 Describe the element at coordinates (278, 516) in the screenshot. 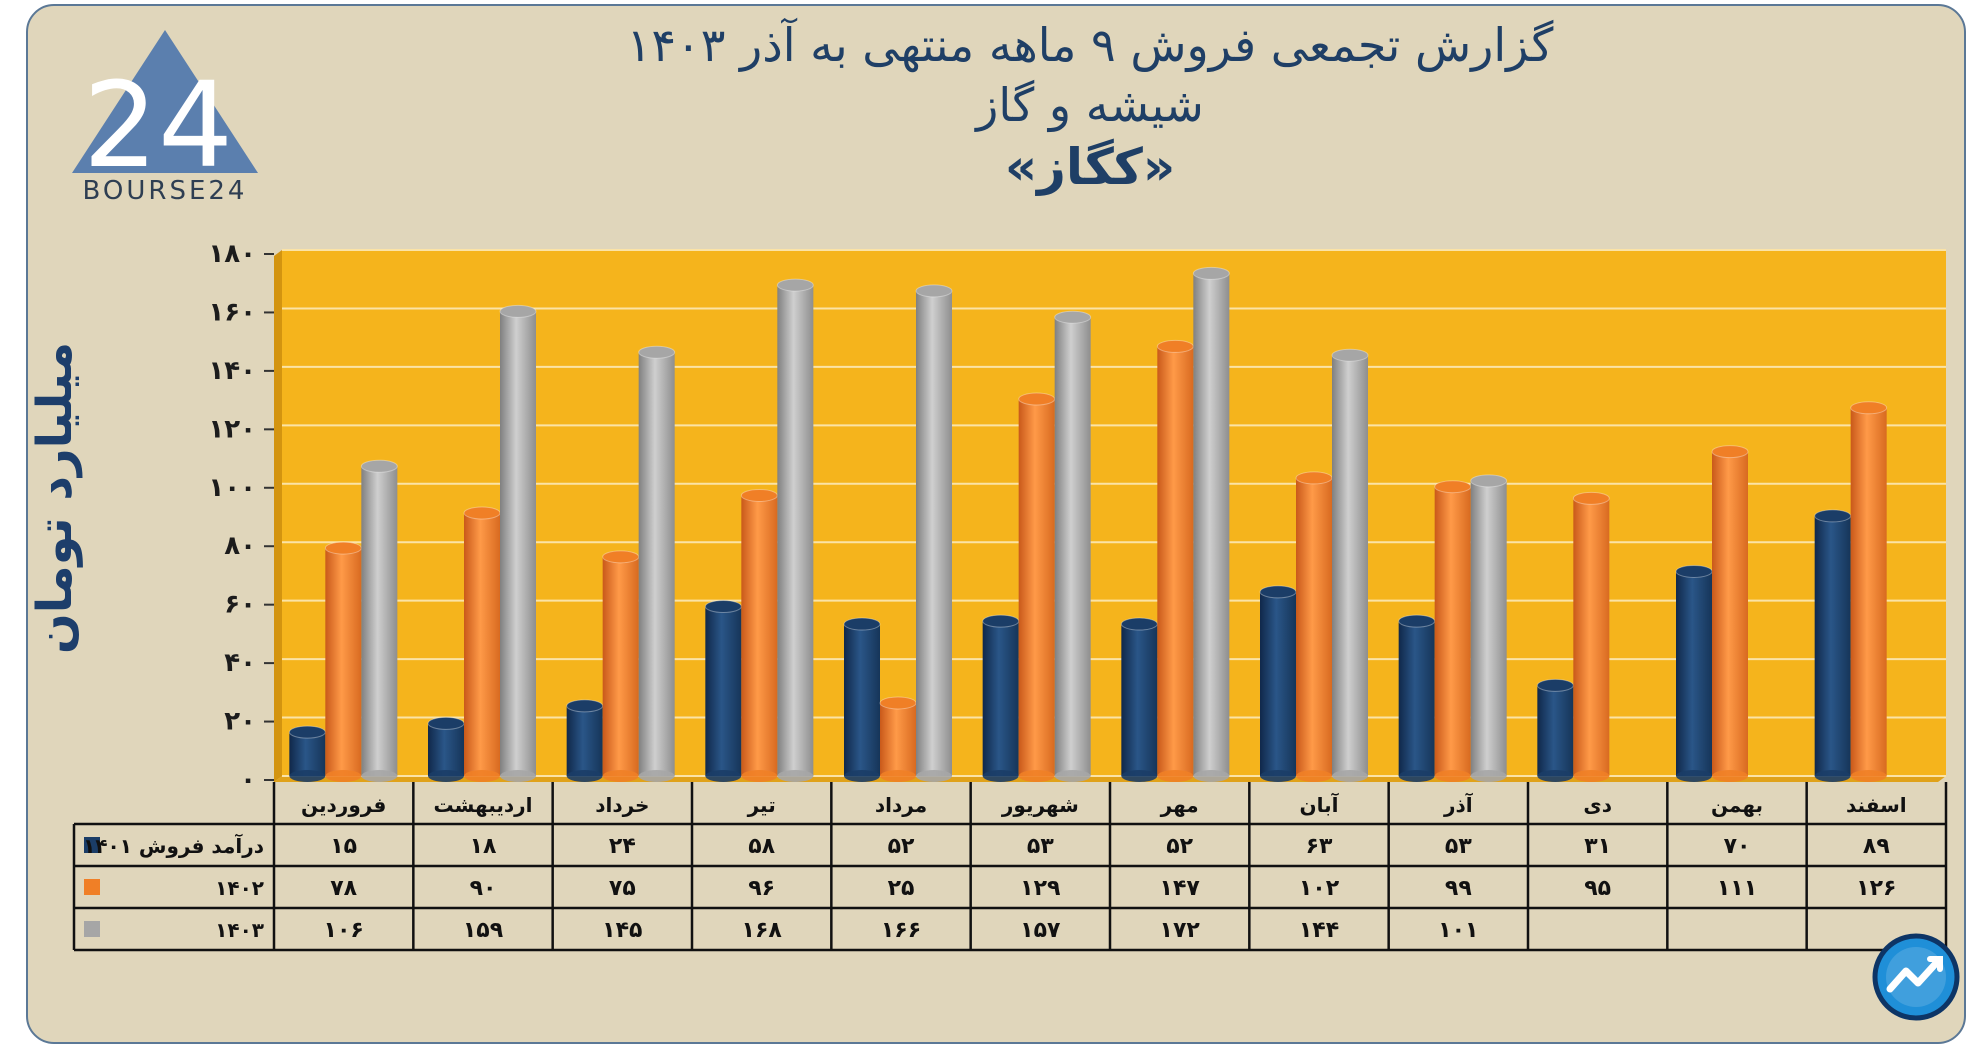

I see `plot-side-wall` at that location.